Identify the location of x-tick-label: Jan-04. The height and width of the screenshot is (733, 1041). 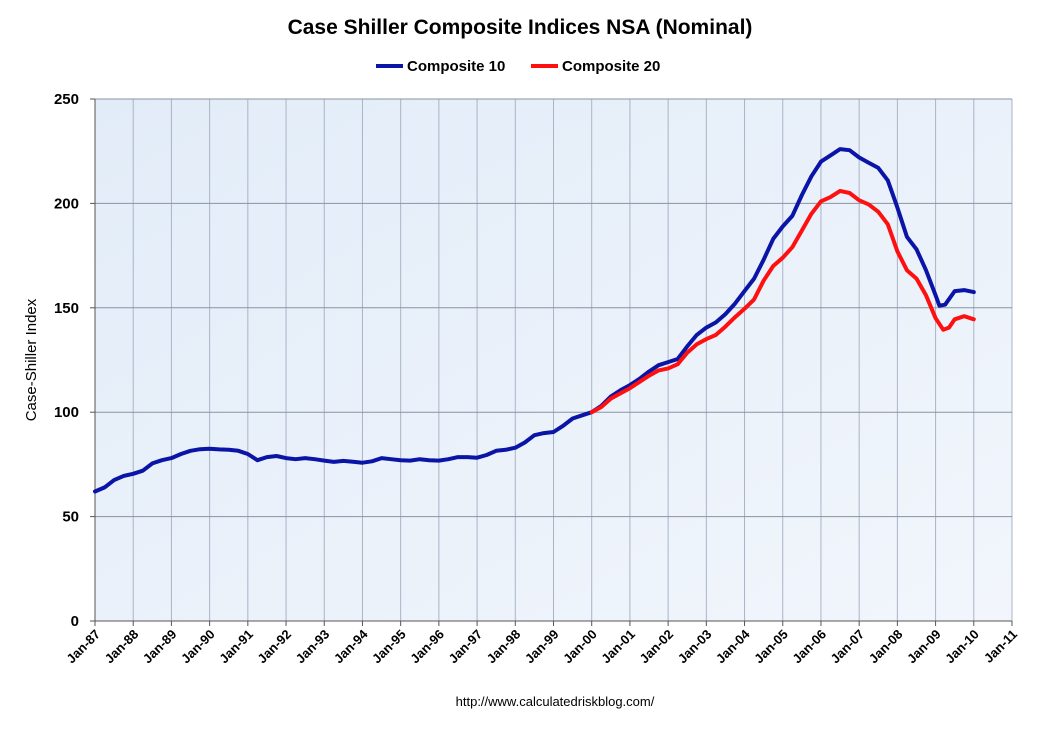
(733, 646).